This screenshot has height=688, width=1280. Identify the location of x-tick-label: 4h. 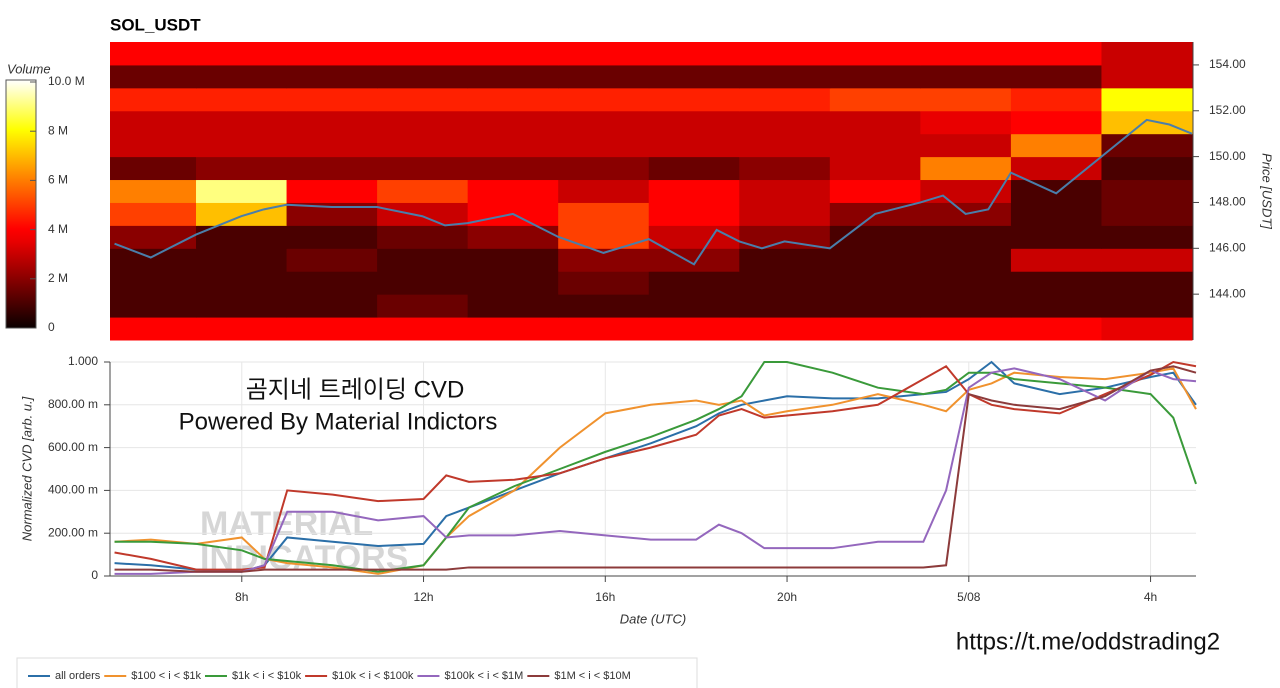
(1150, 597).